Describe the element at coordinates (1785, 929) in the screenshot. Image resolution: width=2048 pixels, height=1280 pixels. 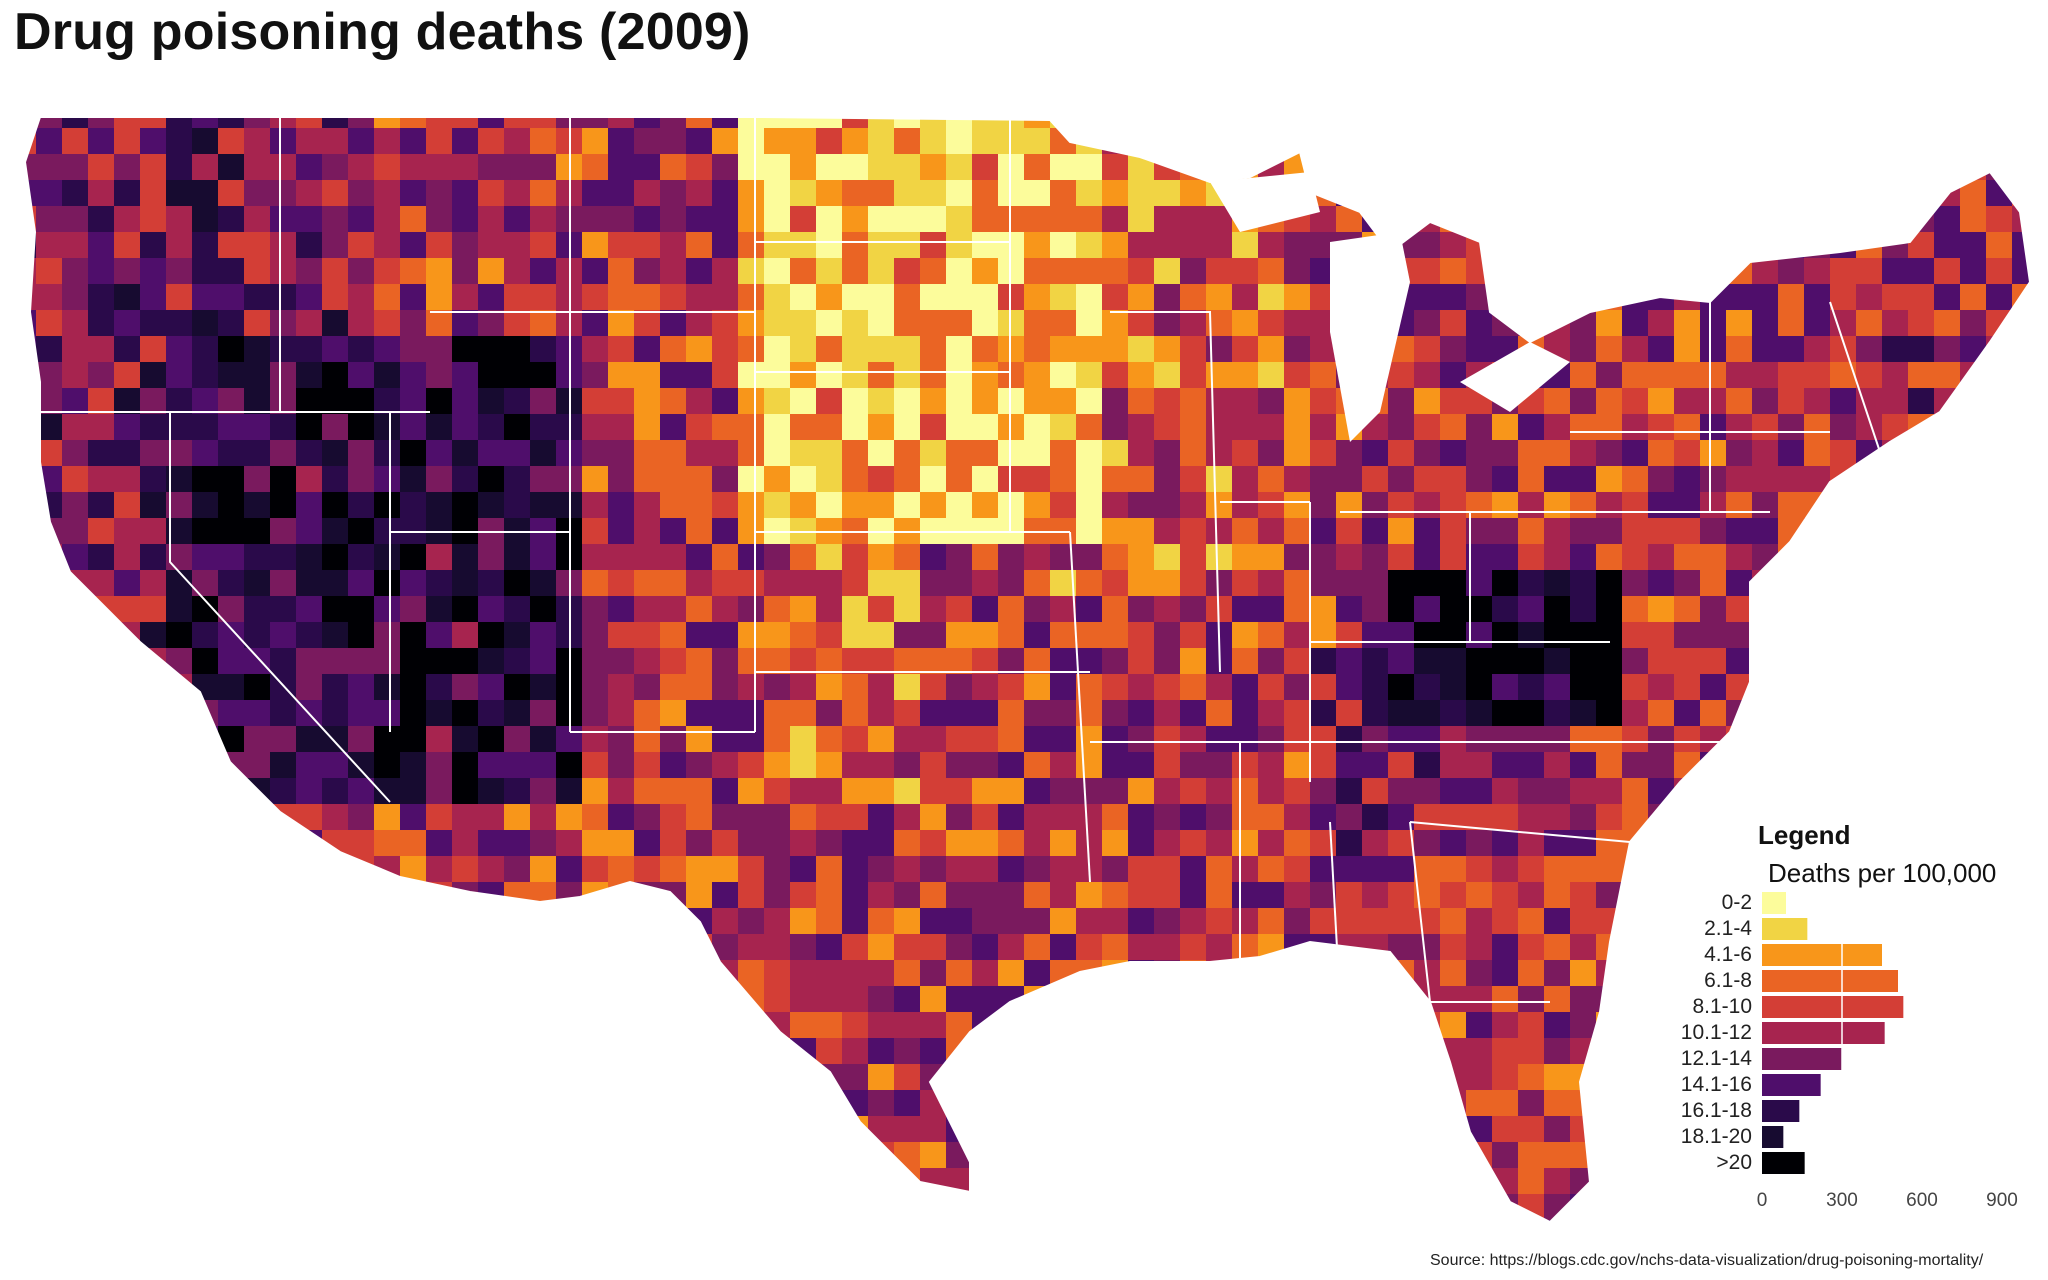
I see `legend-bin-bar` at that location.